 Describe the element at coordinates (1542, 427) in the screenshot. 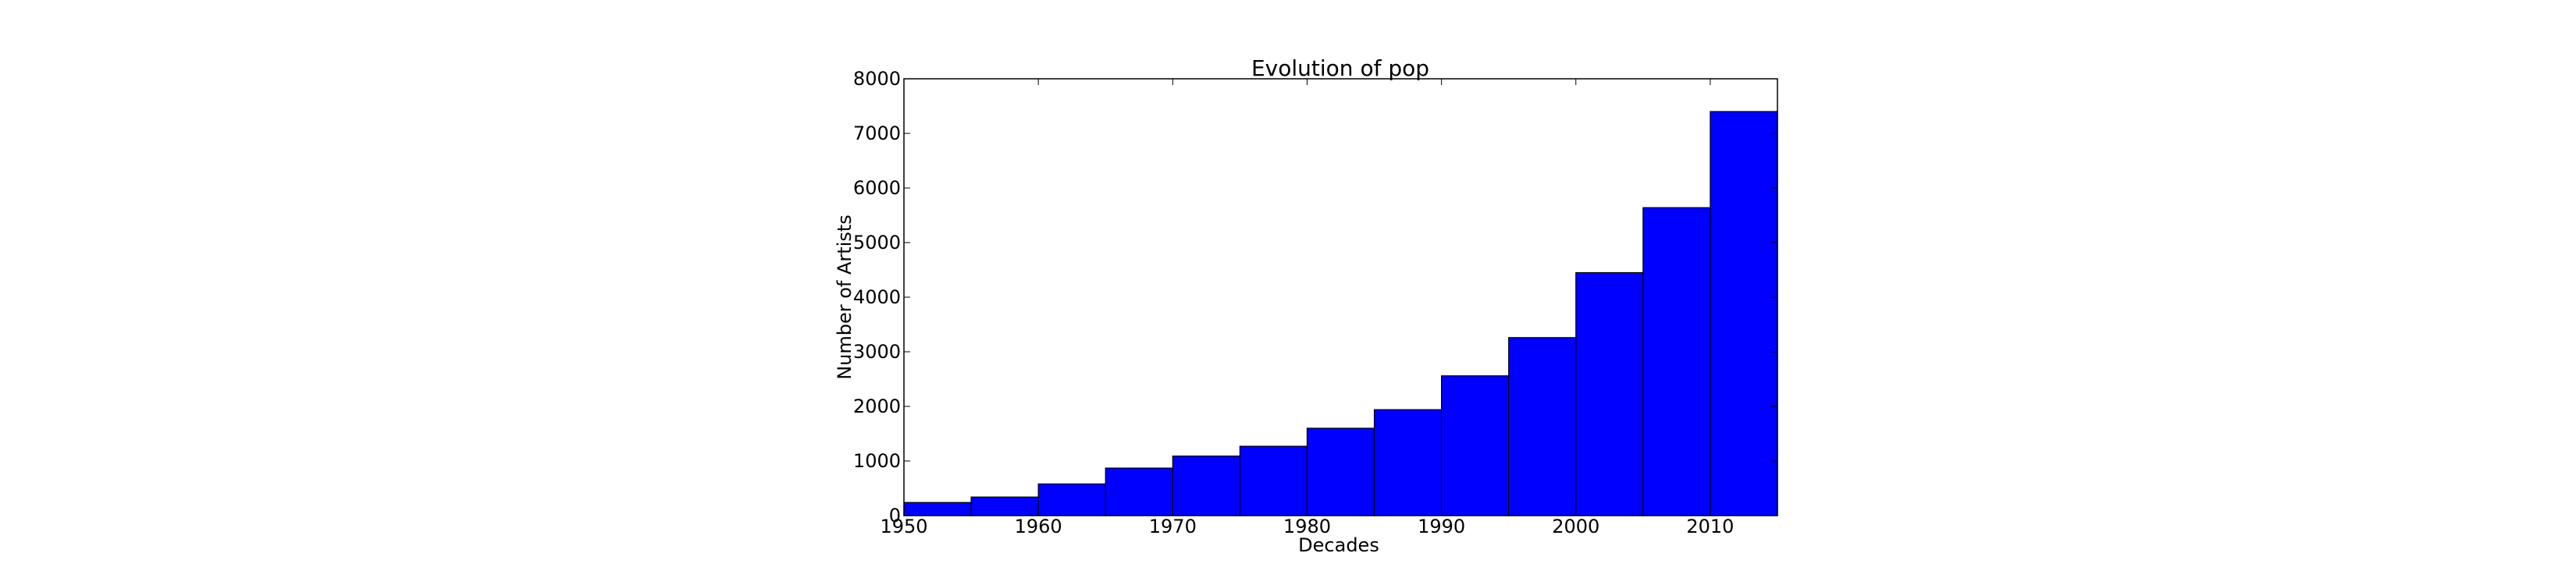

I see `bar-1995` at that location.